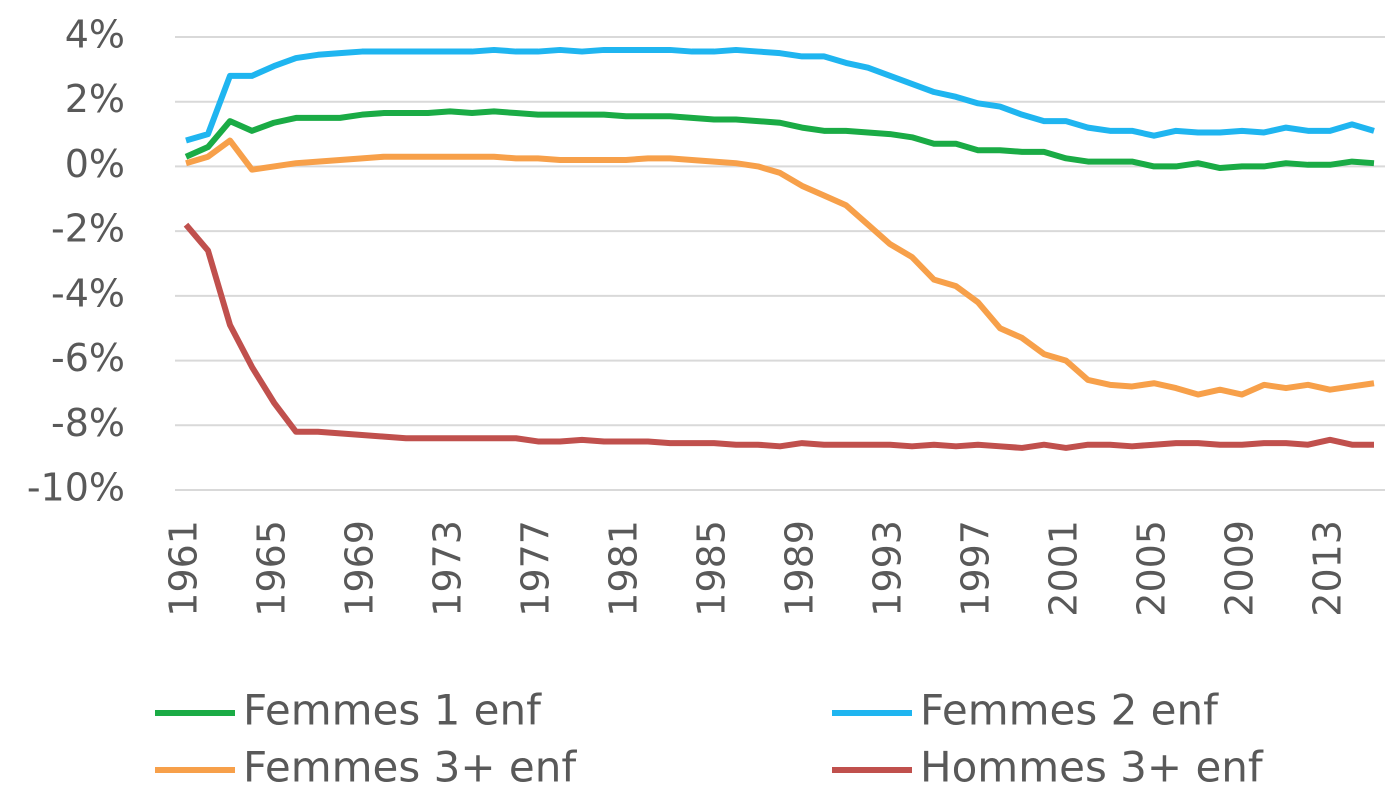 The image size is (1387, 793). Describe the element at coordinates (800, 568) in the screenshot. I see `x-tick-label: 1989` at that location.